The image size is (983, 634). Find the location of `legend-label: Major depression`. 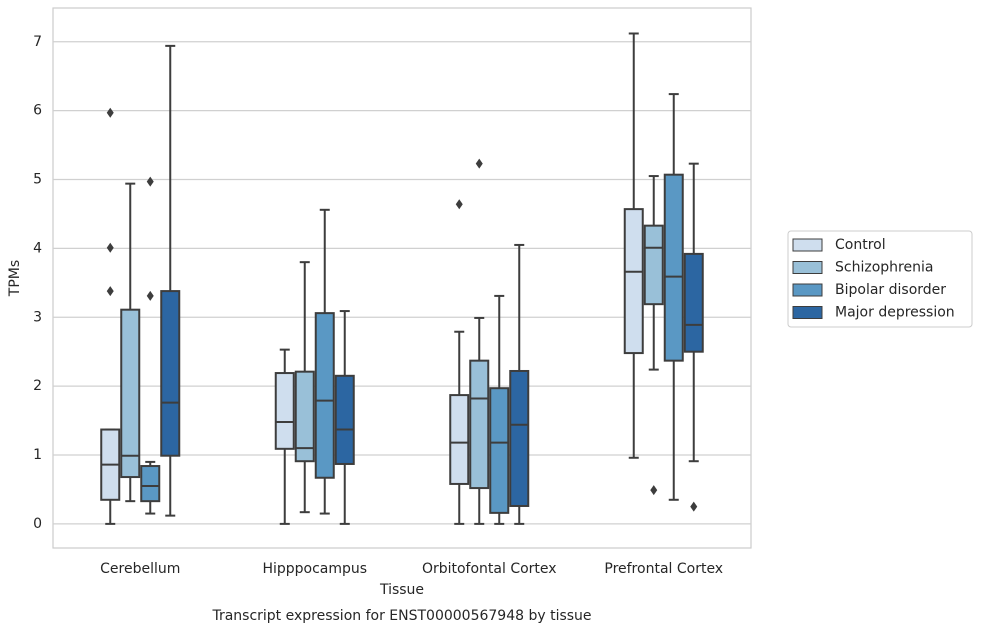

legend-label: Major depression is located at coordinates (895, 313).